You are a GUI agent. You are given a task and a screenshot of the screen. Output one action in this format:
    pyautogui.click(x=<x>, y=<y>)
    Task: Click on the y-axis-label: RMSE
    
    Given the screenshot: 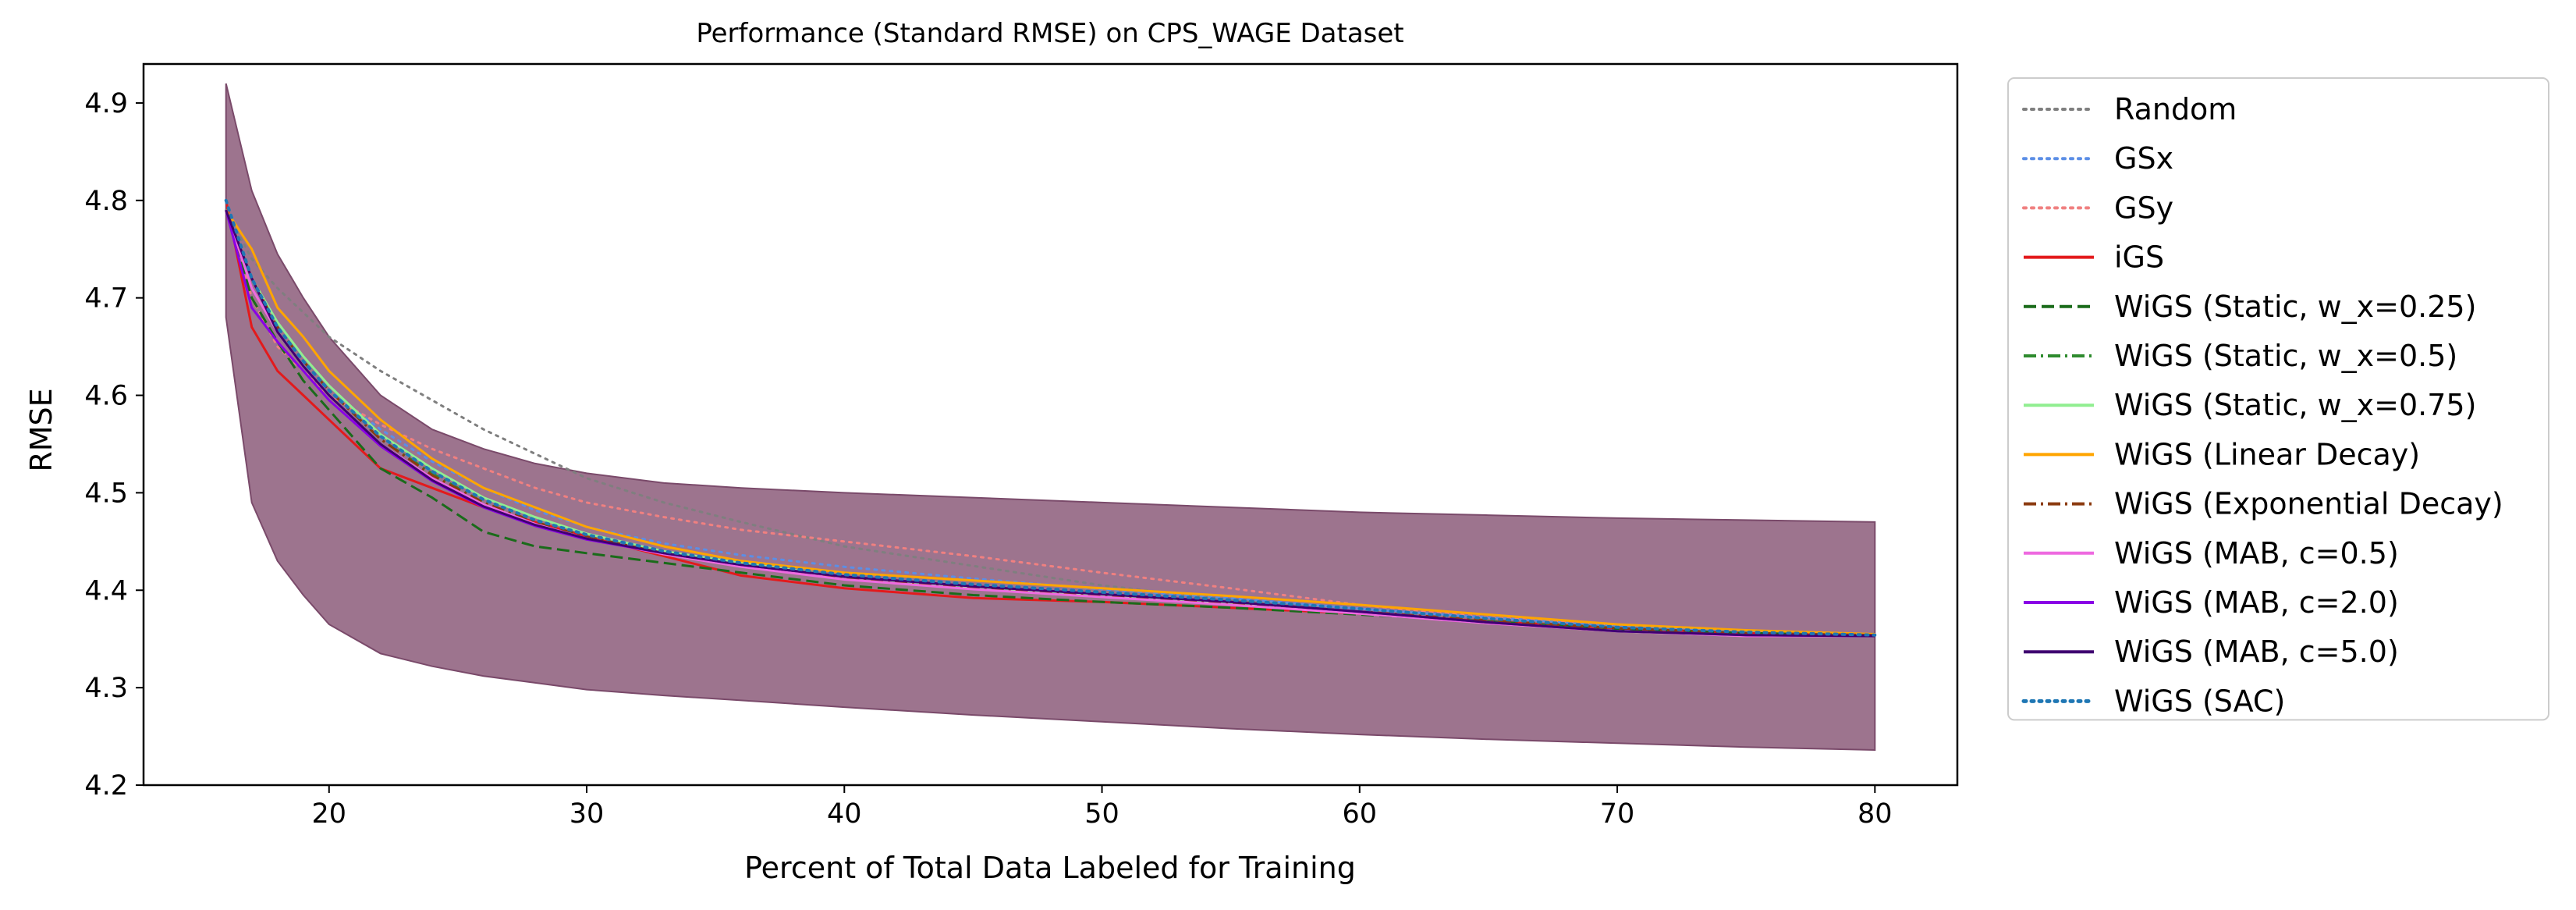 What is the action you would take?
    pyautogui.click(x=41, y=429)
    